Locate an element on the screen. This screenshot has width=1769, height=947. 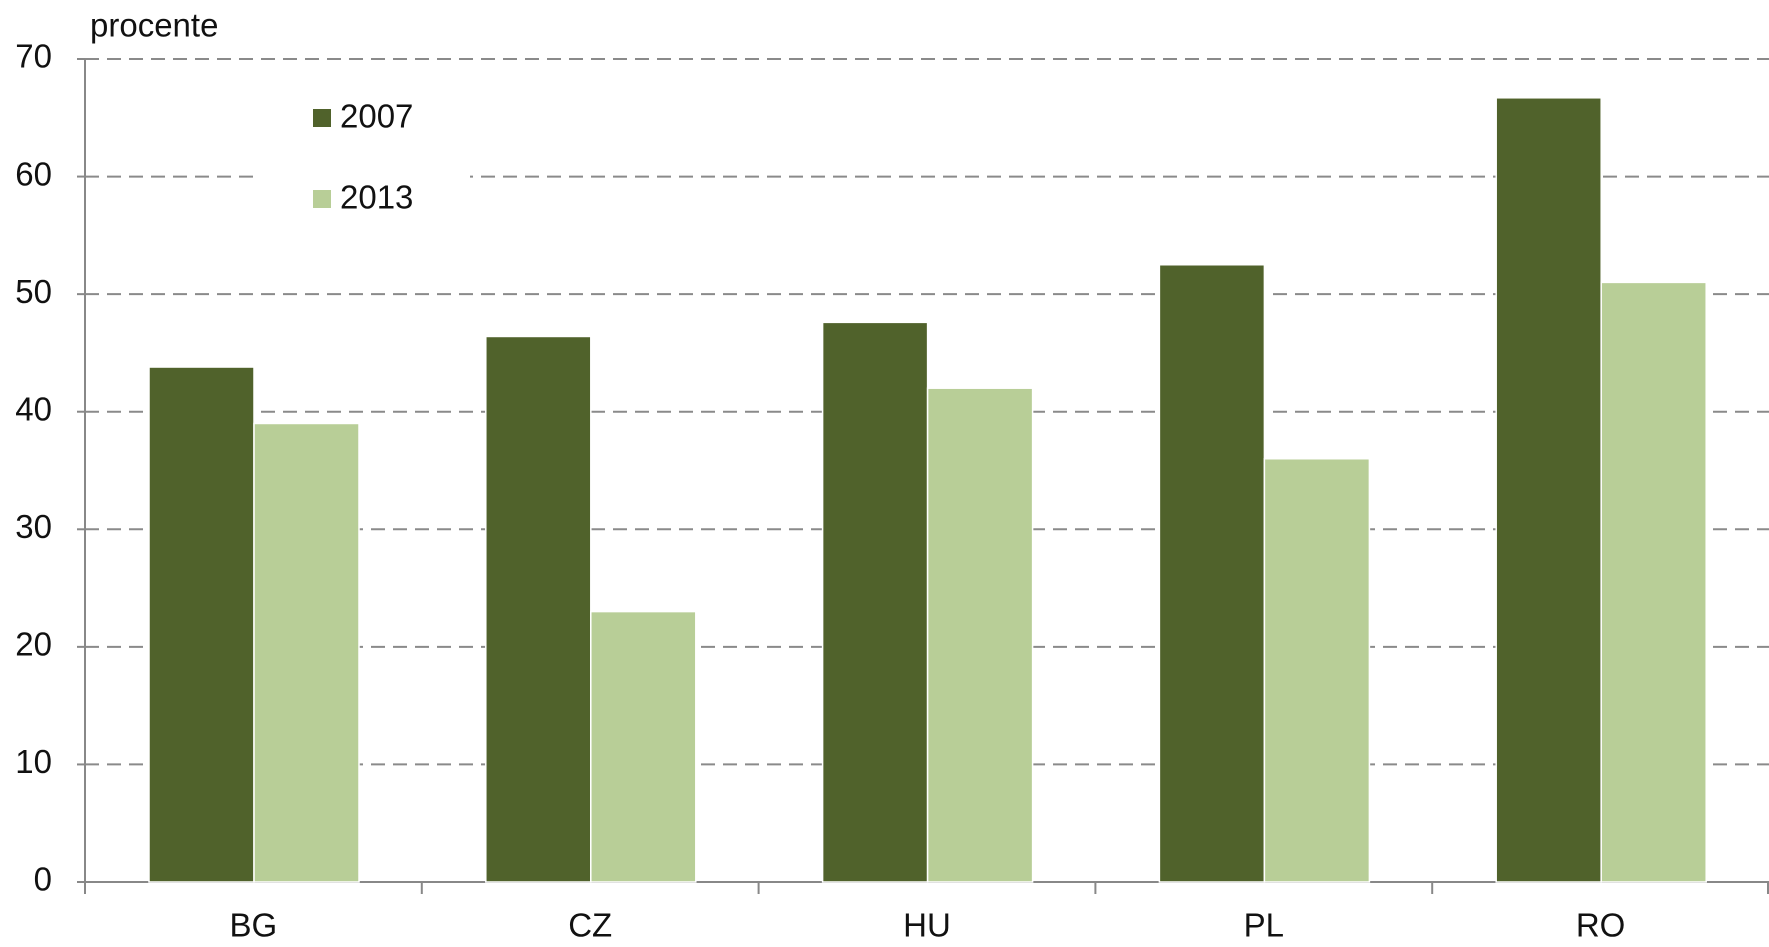
x-tick-label: CZ is located at coordinates (590, 925).